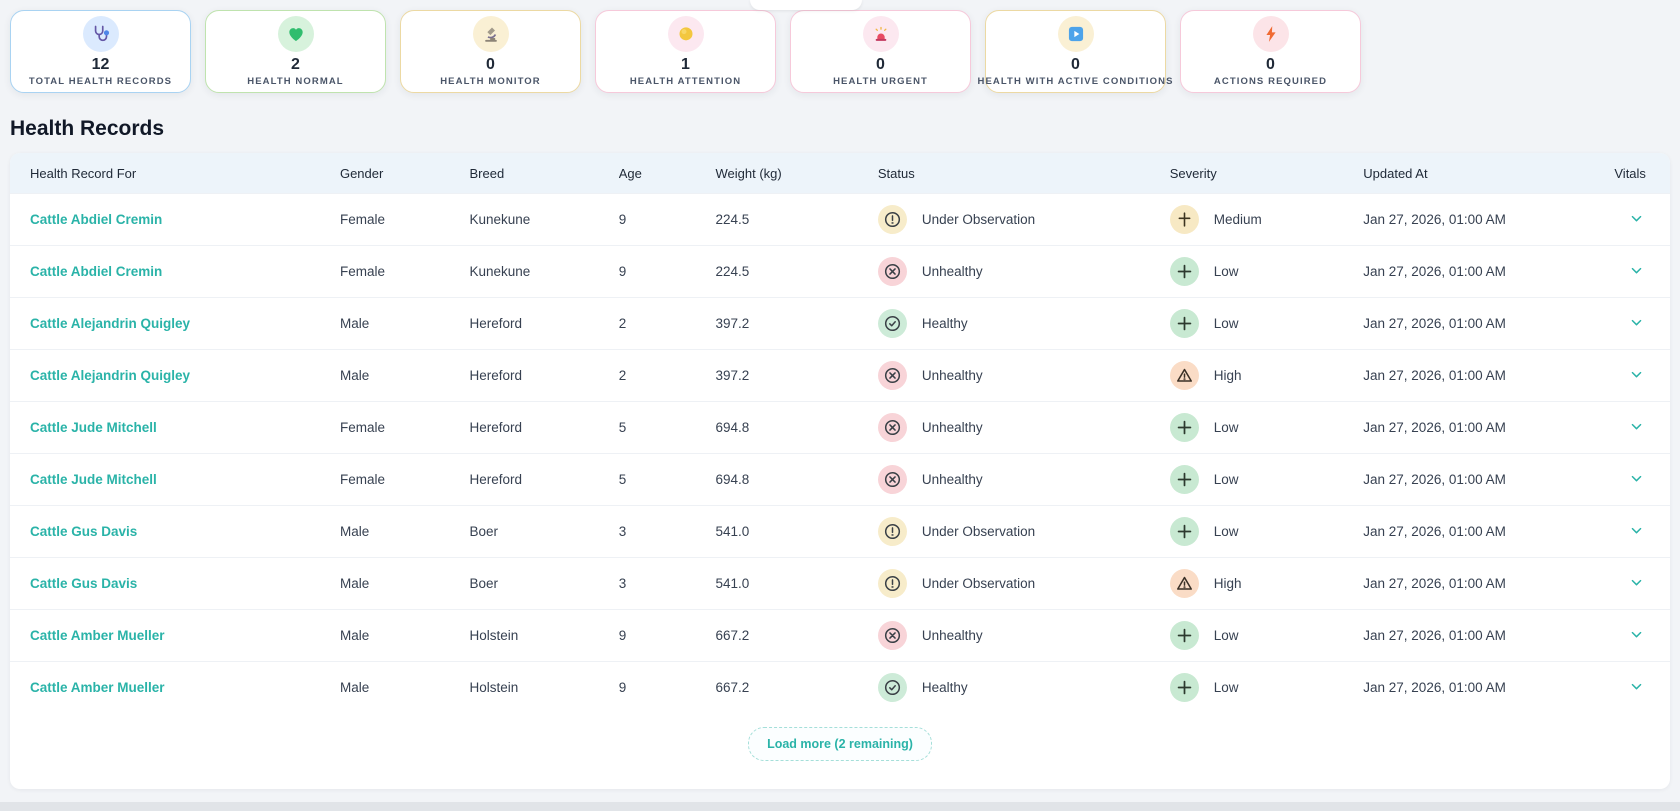 The height and width of the screenshot is (811, 1680). I want to click on status-unhealthy-icon, so click(892, 271).